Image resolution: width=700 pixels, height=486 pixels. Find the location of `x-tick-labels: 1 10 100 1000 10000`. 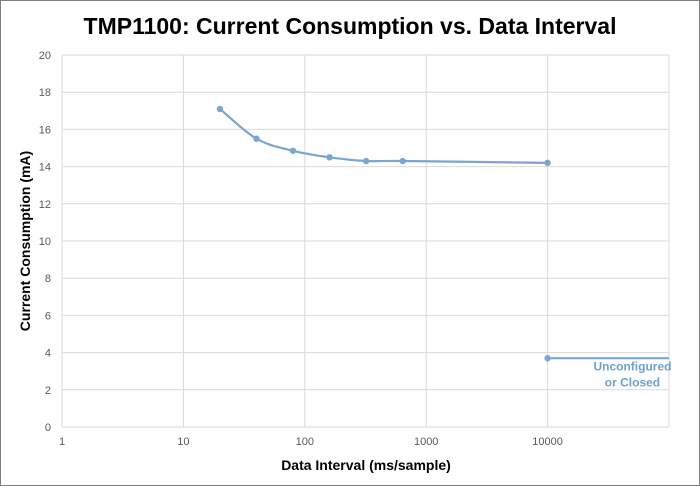

x-tick-labels: 1 10 100 1000 10000 is located at coordinates (311, 442).